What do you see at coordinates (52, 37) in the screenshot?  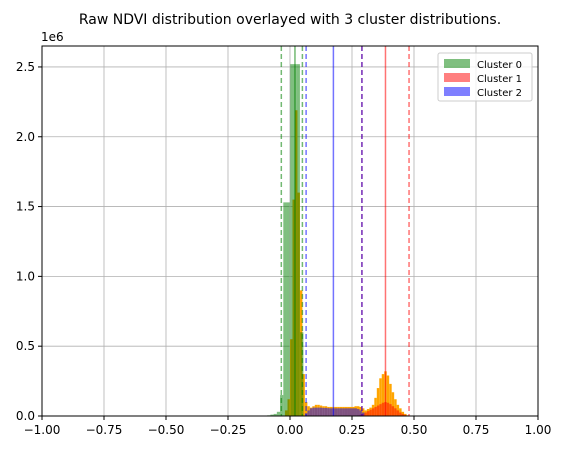 I see `y-offset-label: 1e6` at bounding box center [52, 37].